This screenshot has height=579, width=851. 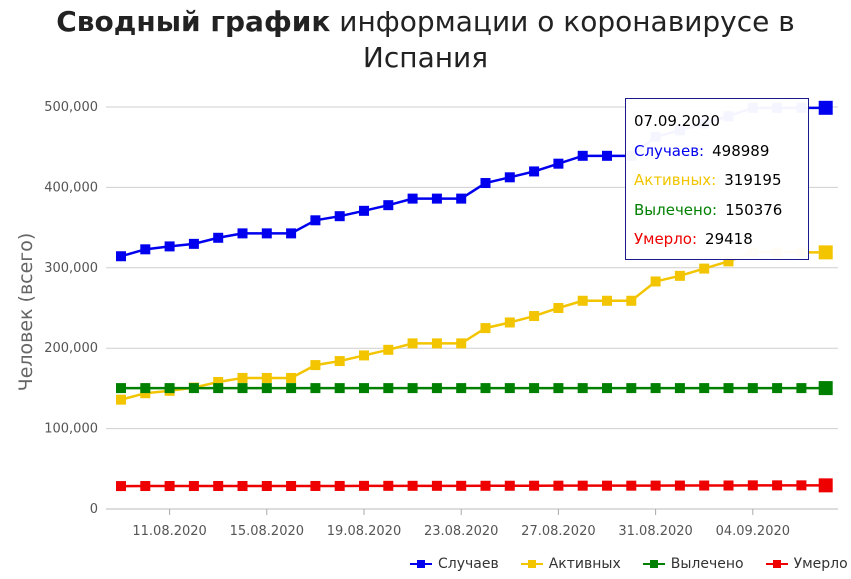 What do you see at coordinates (461, 531) in the screenshot?
I see `x-tick-label: 23.08.2020` at bounding box center [461, 531].